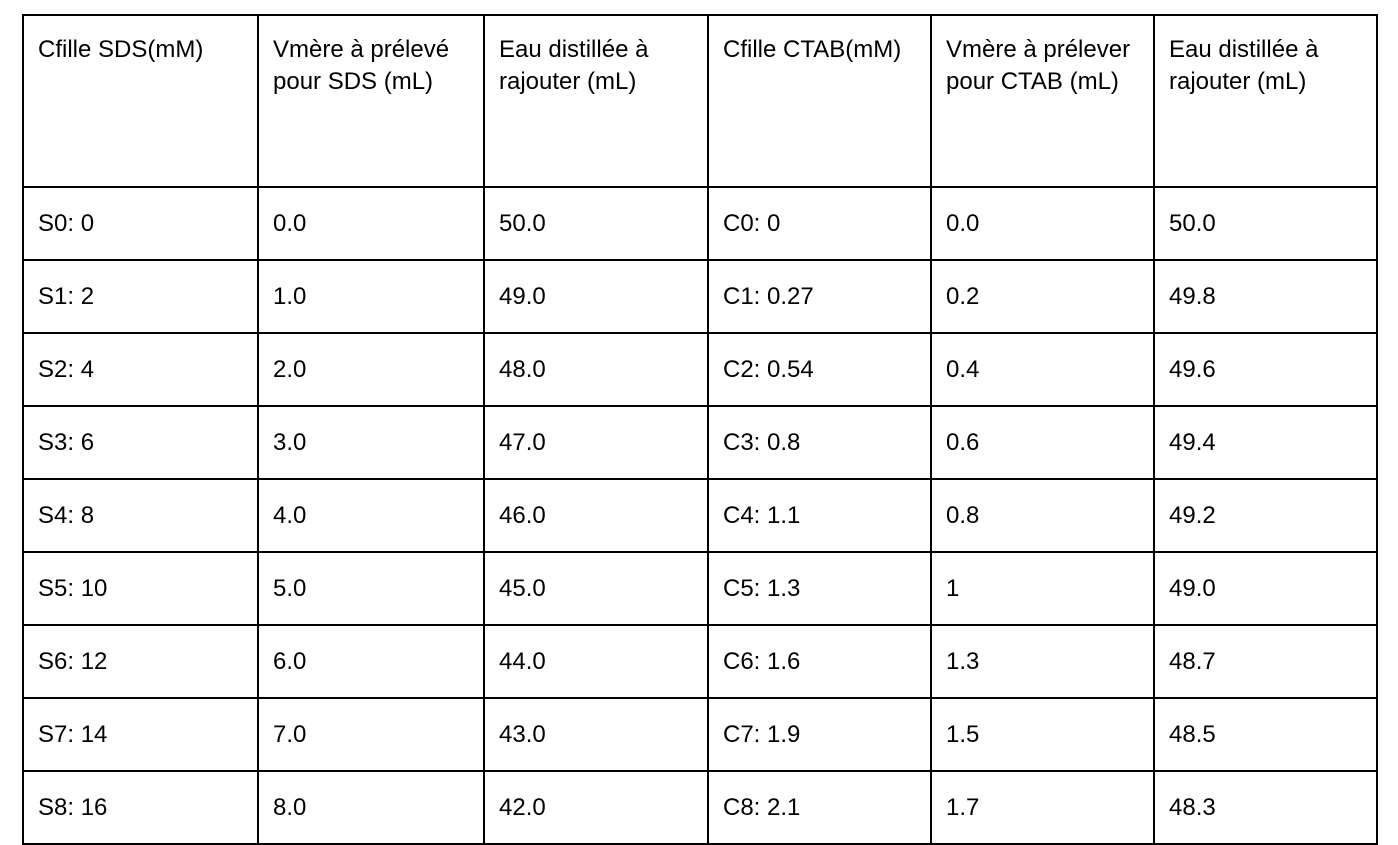  What do you see at coordinates (819, 734) in the screenshot?
I see `table-cell: C7: 1.9` at bounding box center [819, 734].